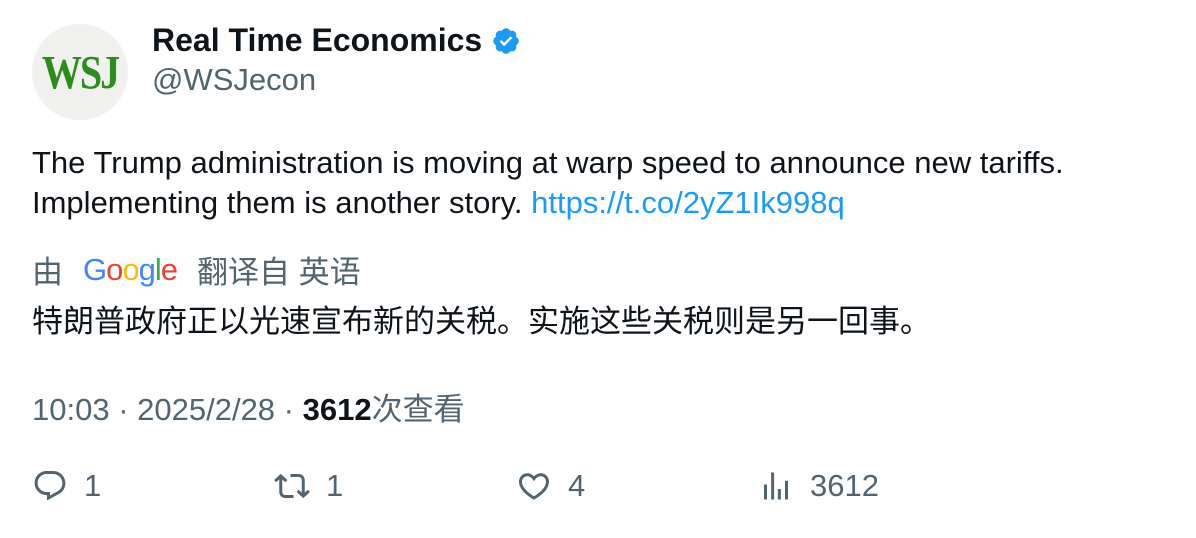  I want to click on views-action-count: 3612, so click(844, 485).